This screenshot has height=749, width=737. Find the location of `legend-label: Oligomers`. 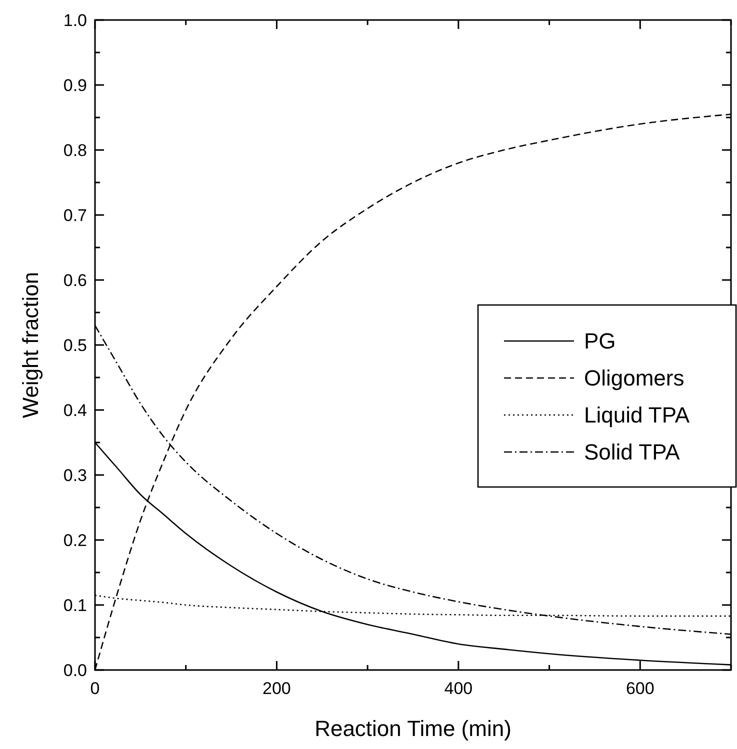

legend-label: Oligomers is located at coordinates (634, 378).